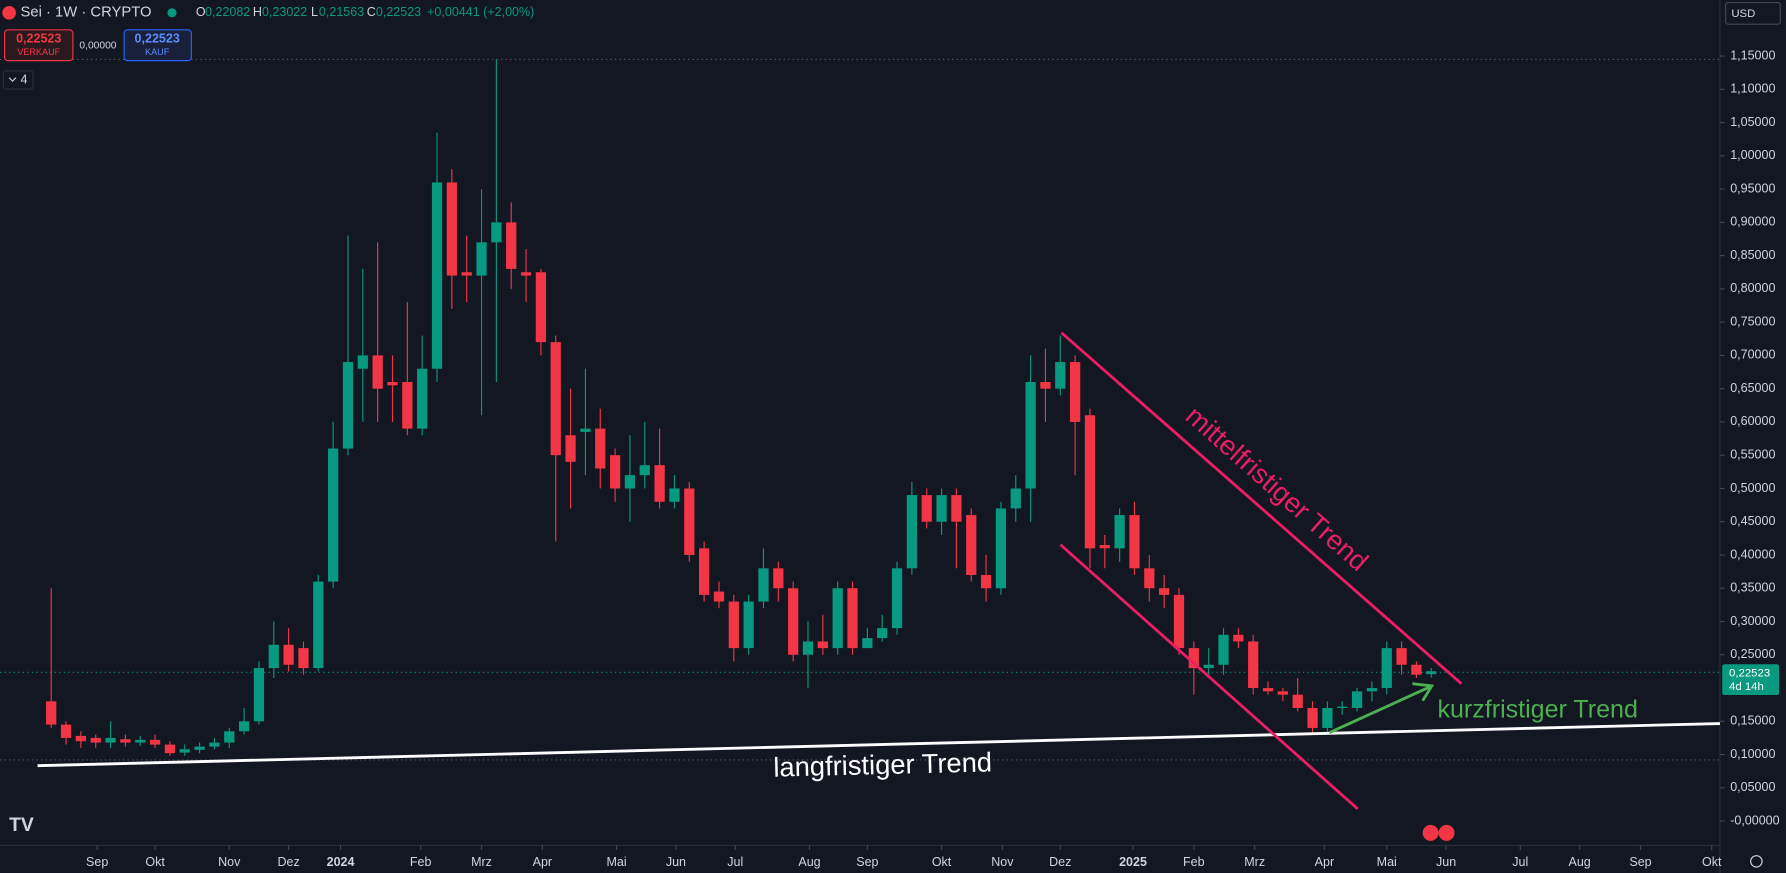 Image resolution: width=1786 pixels, height=873 pixels. I want to click on ohlc-value: 0,21563, so click(341, 12).